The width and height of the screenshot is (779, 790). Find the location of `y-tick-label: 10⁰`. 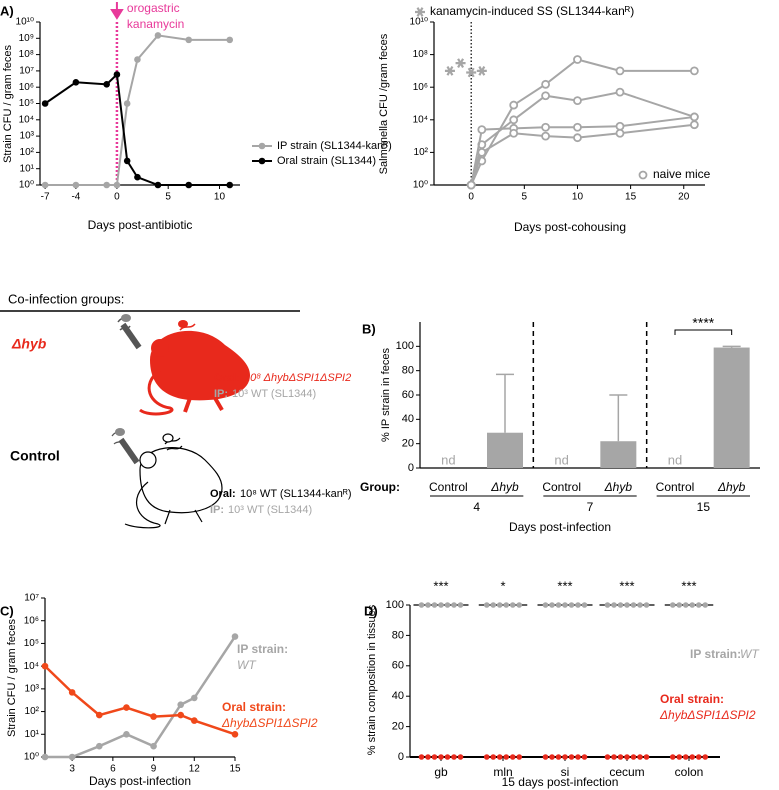

y-tick-label: 10⁰ is located at coordinates (31, 757).